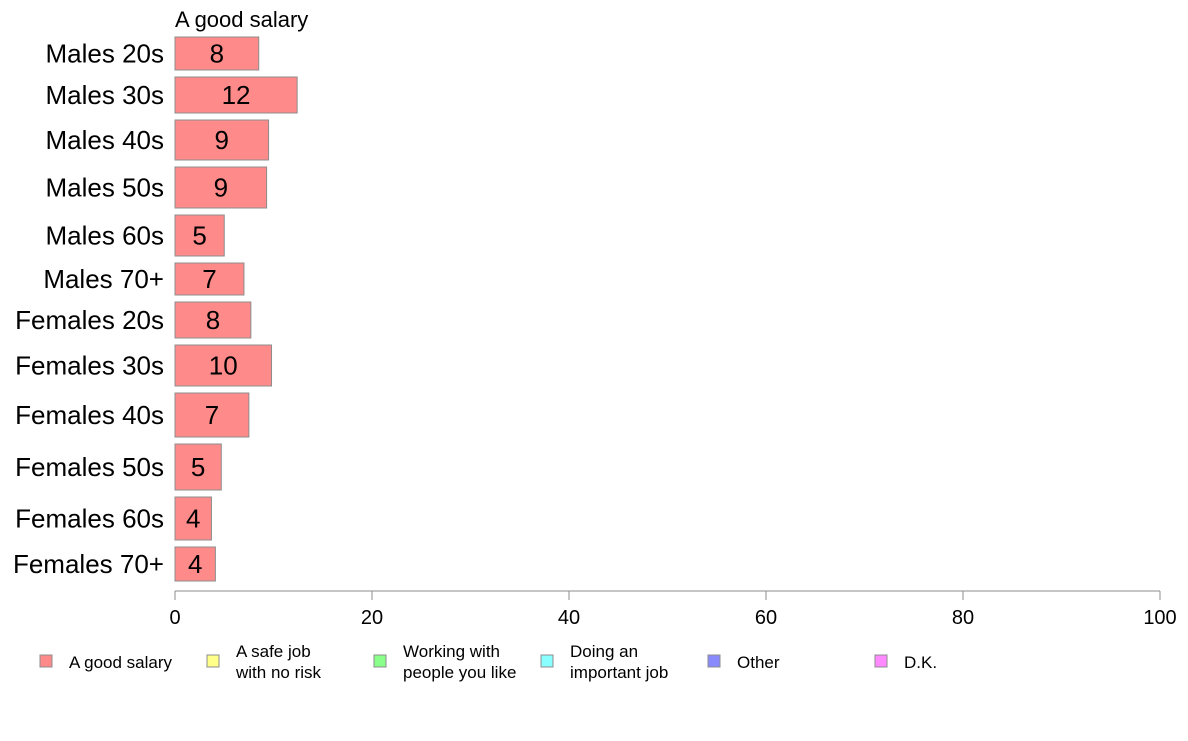  What do you see at coordinates (920, 662) in the screenshot?
I see `legend-label: D.K.` at bounding box center [920, 662].